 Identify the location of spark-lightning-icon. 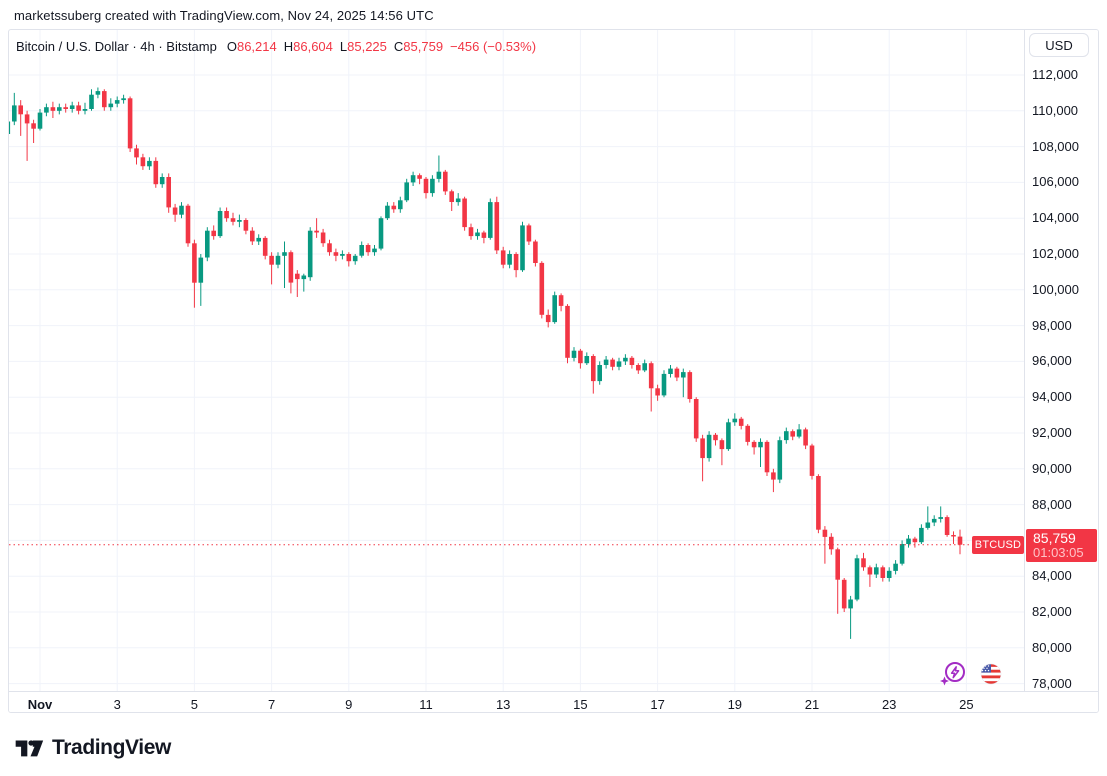
(953, 674).